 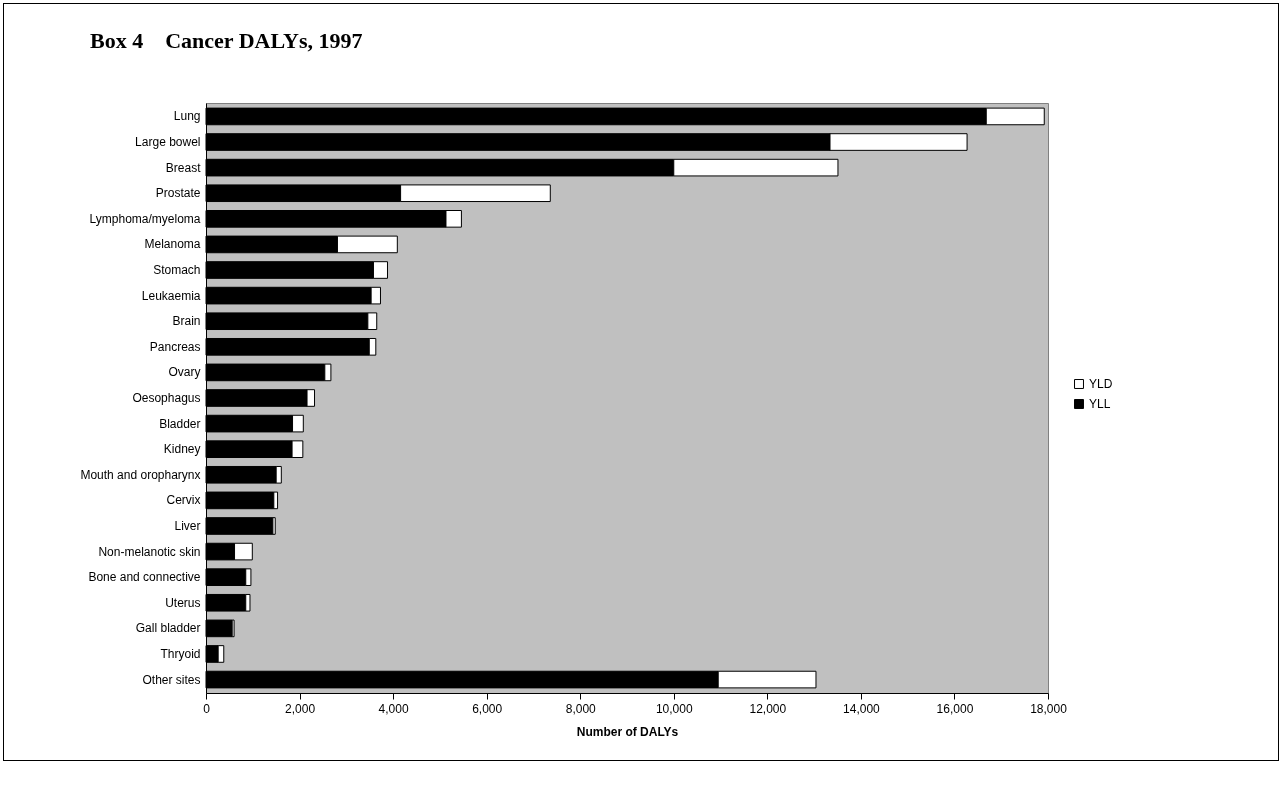 I want to click on y-tick-label: Thryoid, so click(x=180, y=653).